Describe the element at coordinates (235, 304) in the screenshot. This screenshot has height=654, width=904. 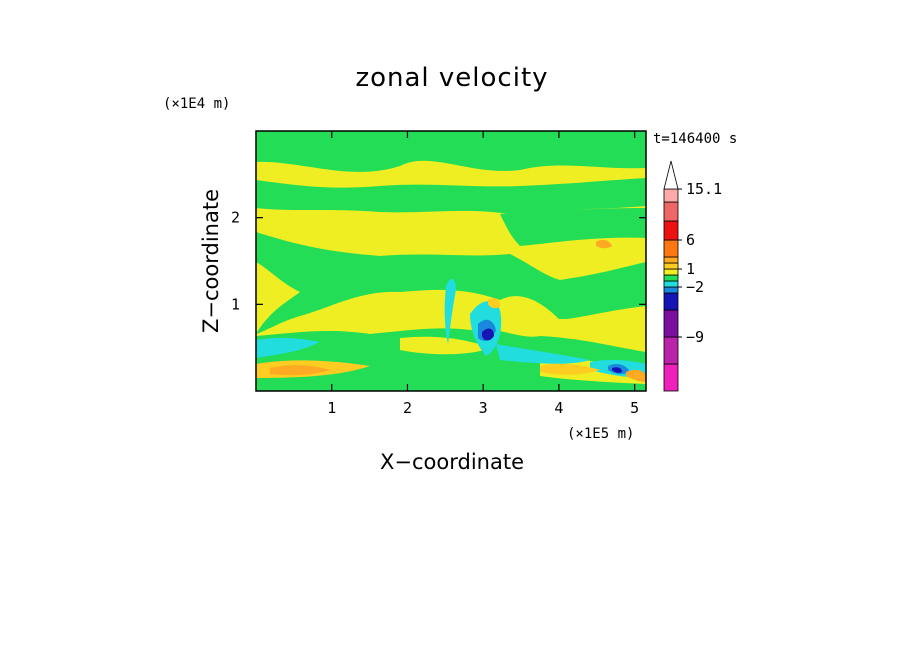
I see `y-tick-label: 1` at that location.